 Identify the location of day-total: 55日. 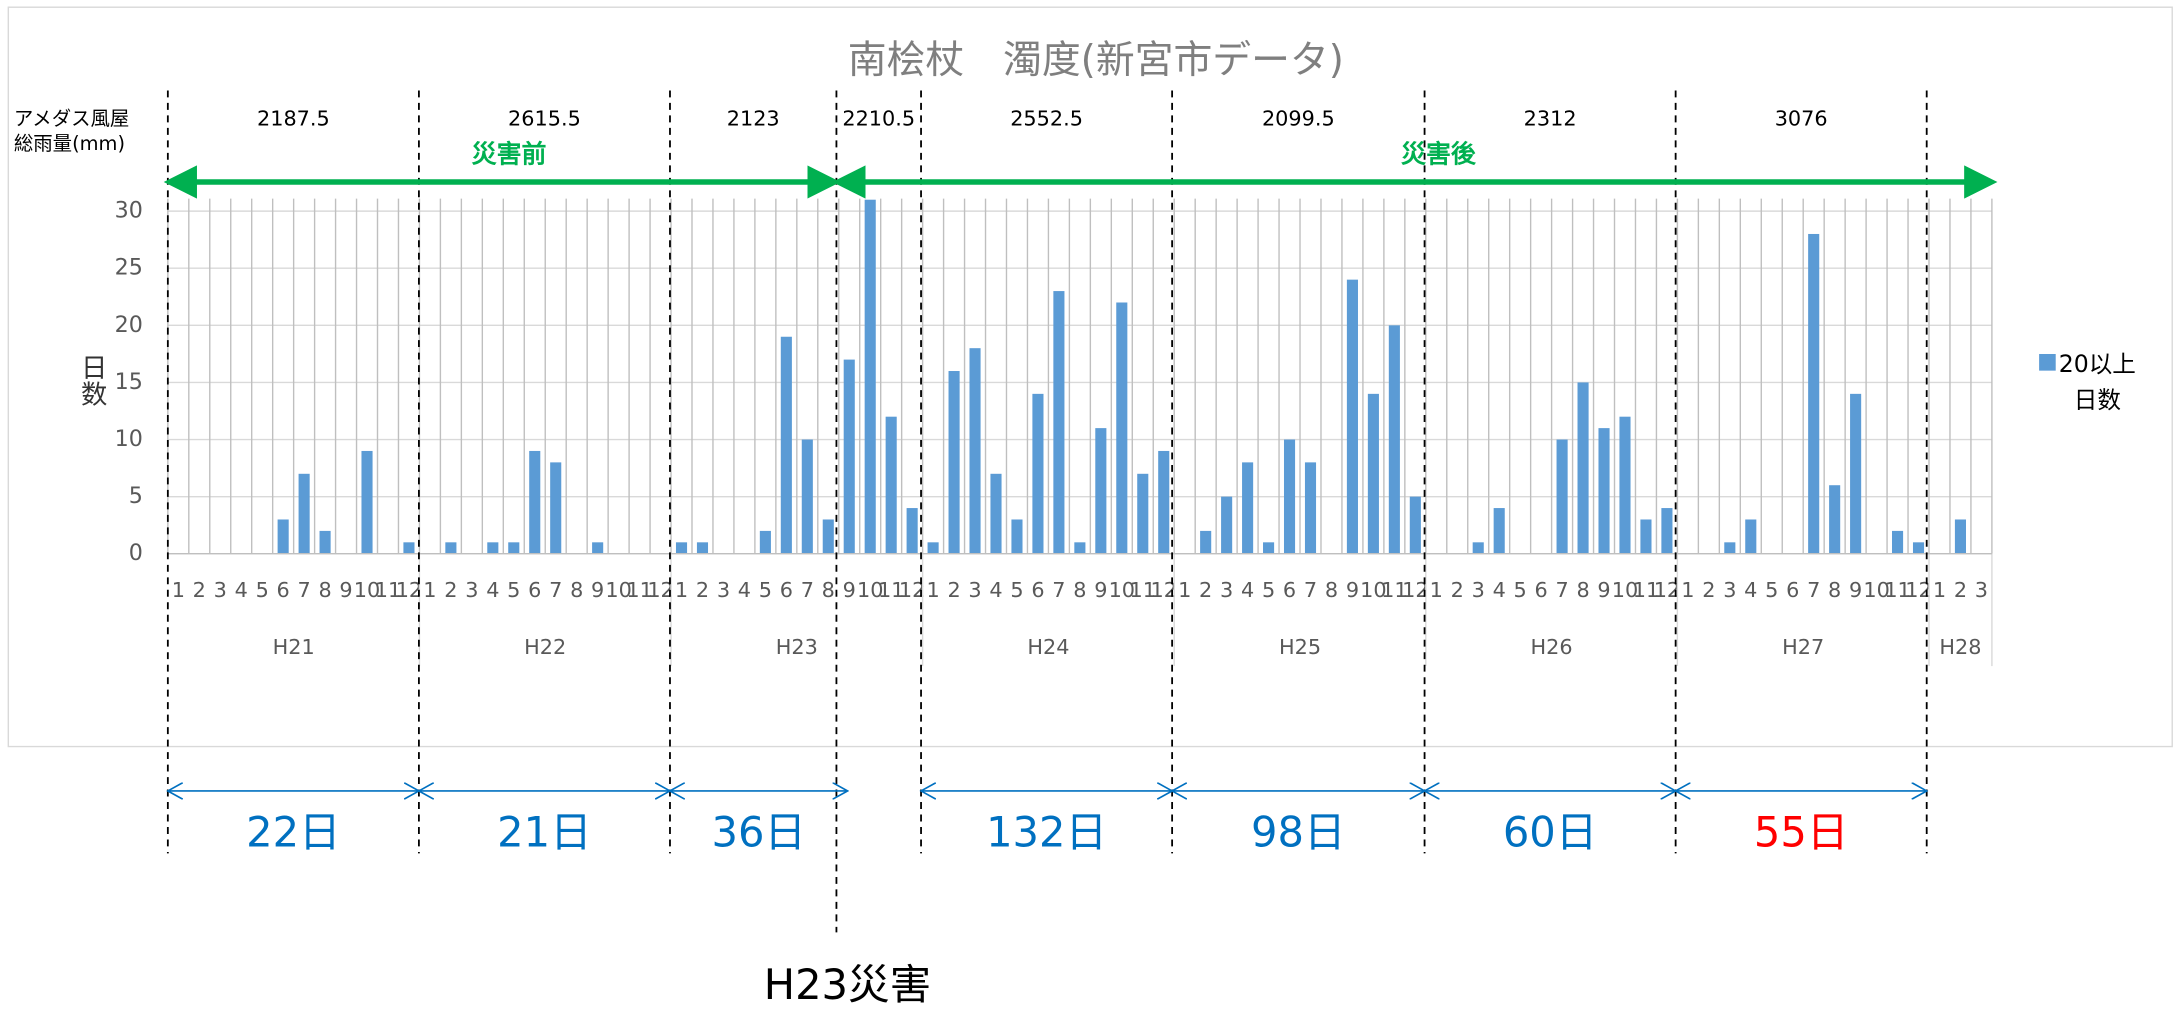
(1801, 831).